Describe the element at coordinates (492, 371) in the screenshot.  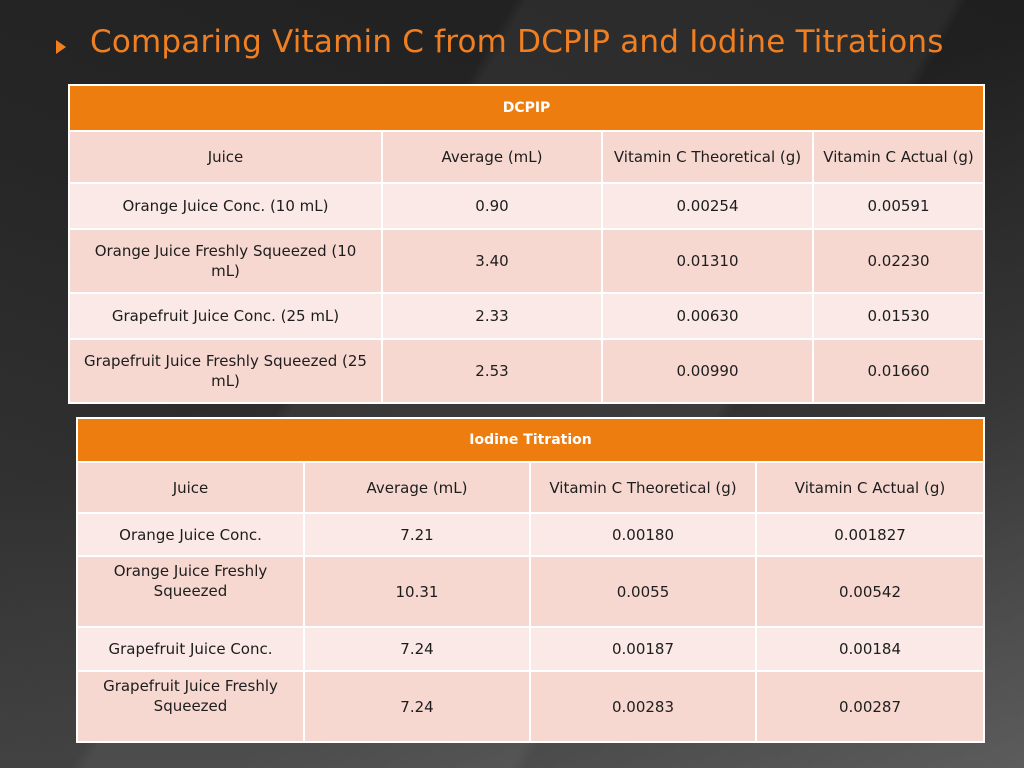
I see `table-cell: 2.53` at that location.